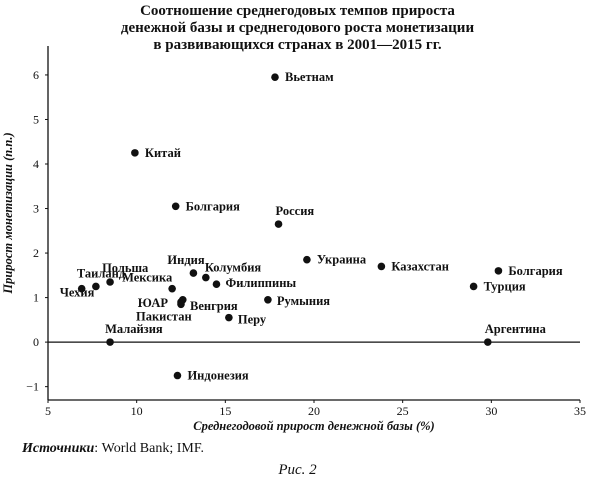 The width and height of the screenshot is (595, 483). I want to click on y-tick-label: 6, so click(36, 75).